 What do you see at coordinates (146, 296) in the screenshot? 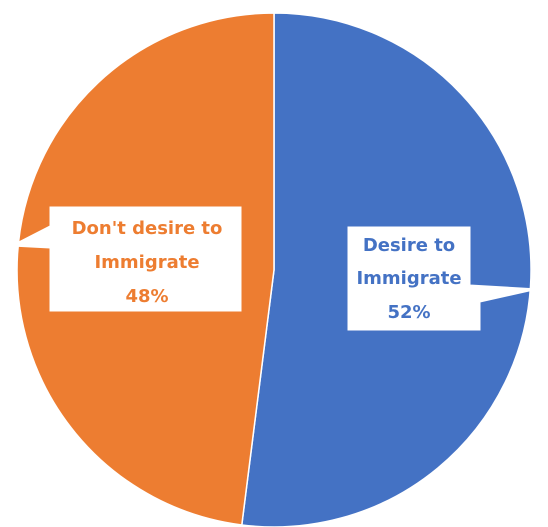
I see `callout-value-dont-desire: 48%` at bounding box center [146, 296].